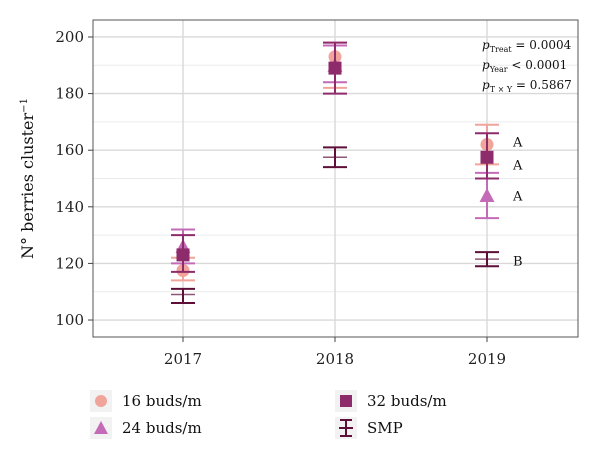 The height and width of the screenshot is (461, 600). Describe the element at coordinates (162, 428) in the screenshot. I see `legend-label: 24 buds/m` at that location.